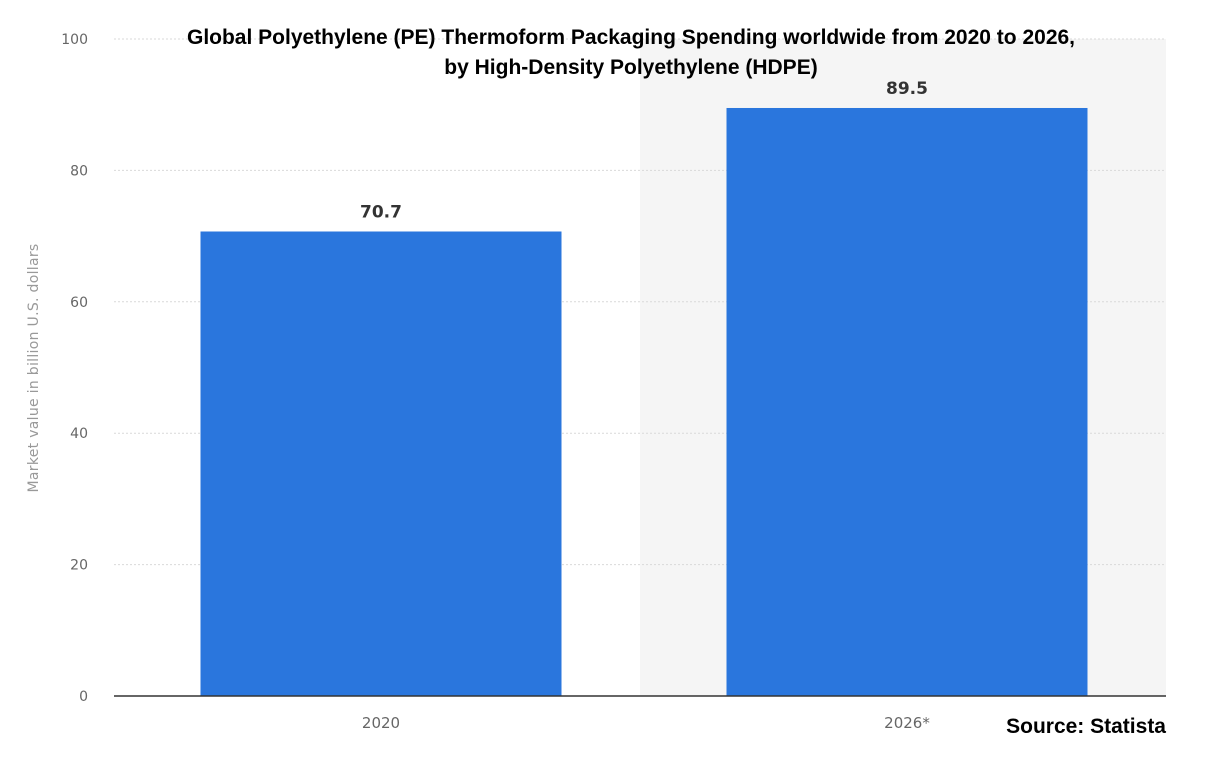 The width and height of the screenshot is (1206, 777). Describe the element at coordinates (381, 723) in the screenshot. I see `x-tick-label-0: 2020` at that location.